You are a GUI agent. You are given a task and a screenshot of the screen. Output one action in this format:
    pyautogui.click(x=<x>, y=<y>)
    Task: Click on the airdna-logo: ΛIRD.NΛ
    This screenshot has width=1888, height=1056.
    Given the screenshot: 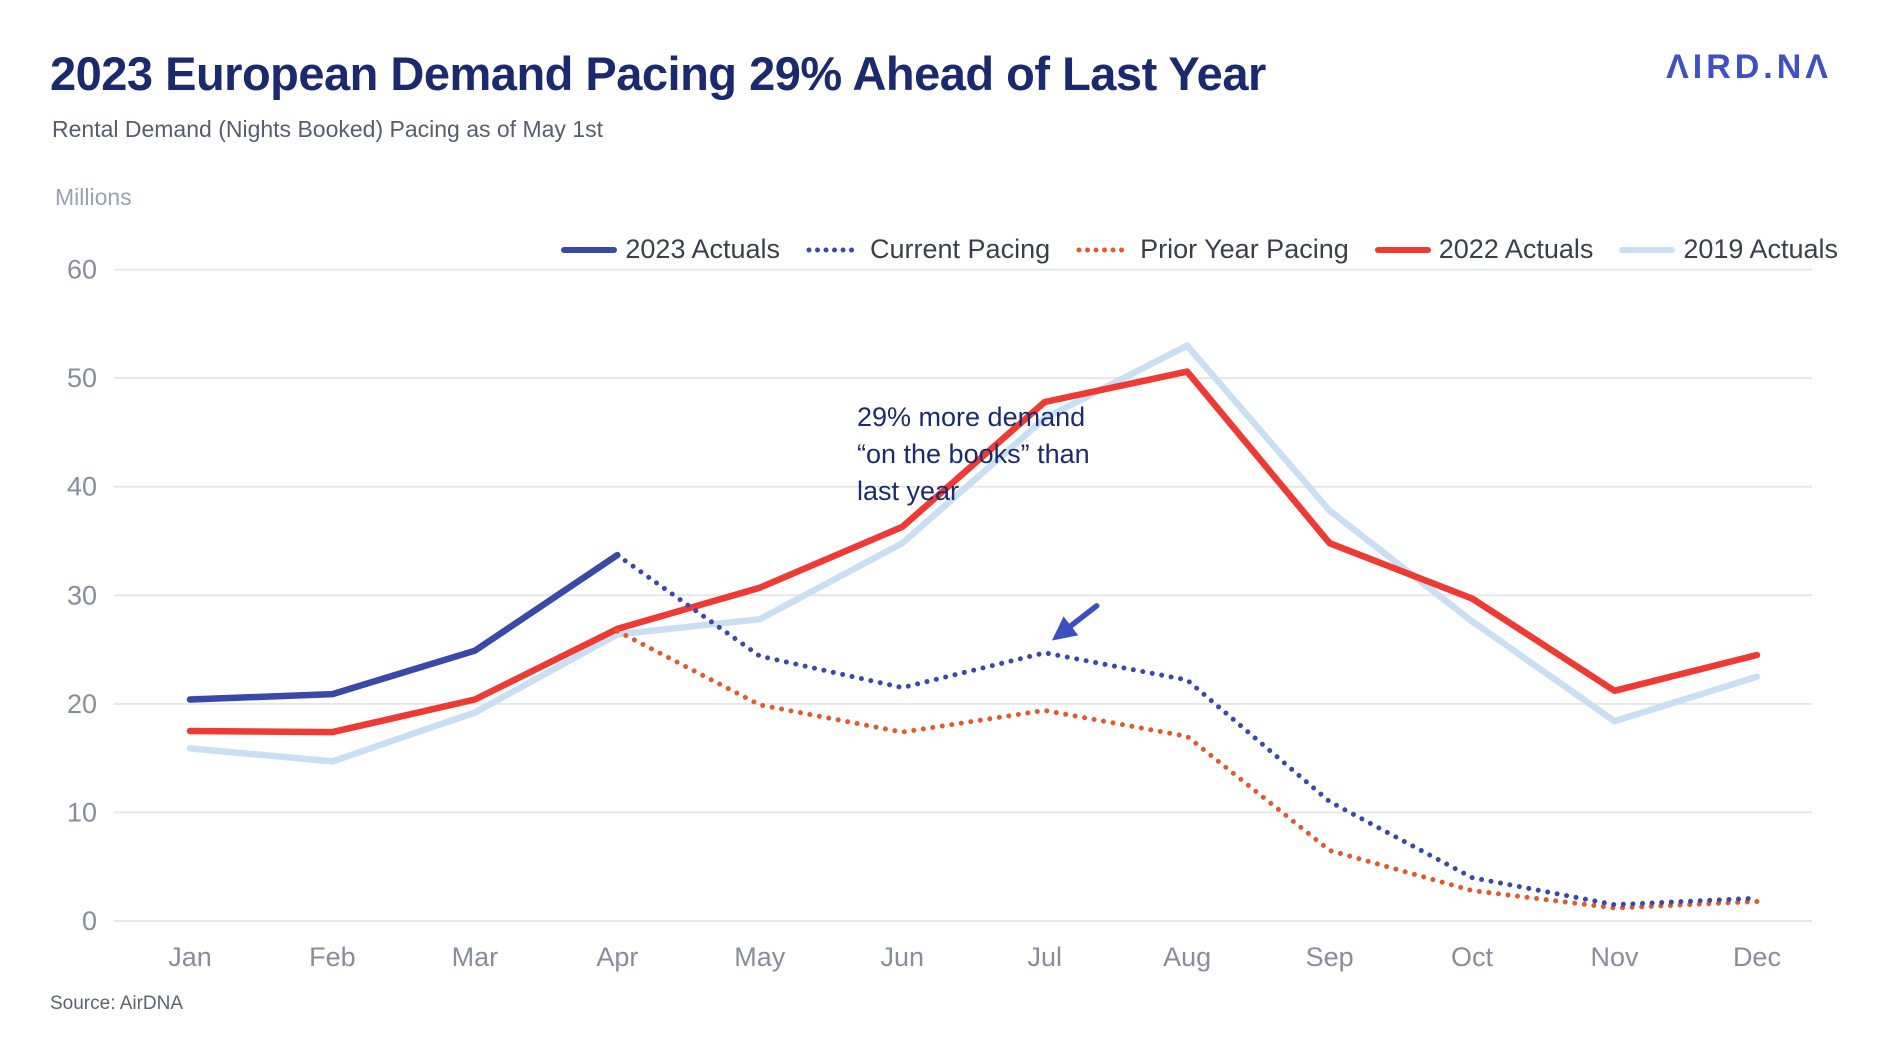 What is the action you would take?
    pyautogui.click(x=1749, y=67)
    